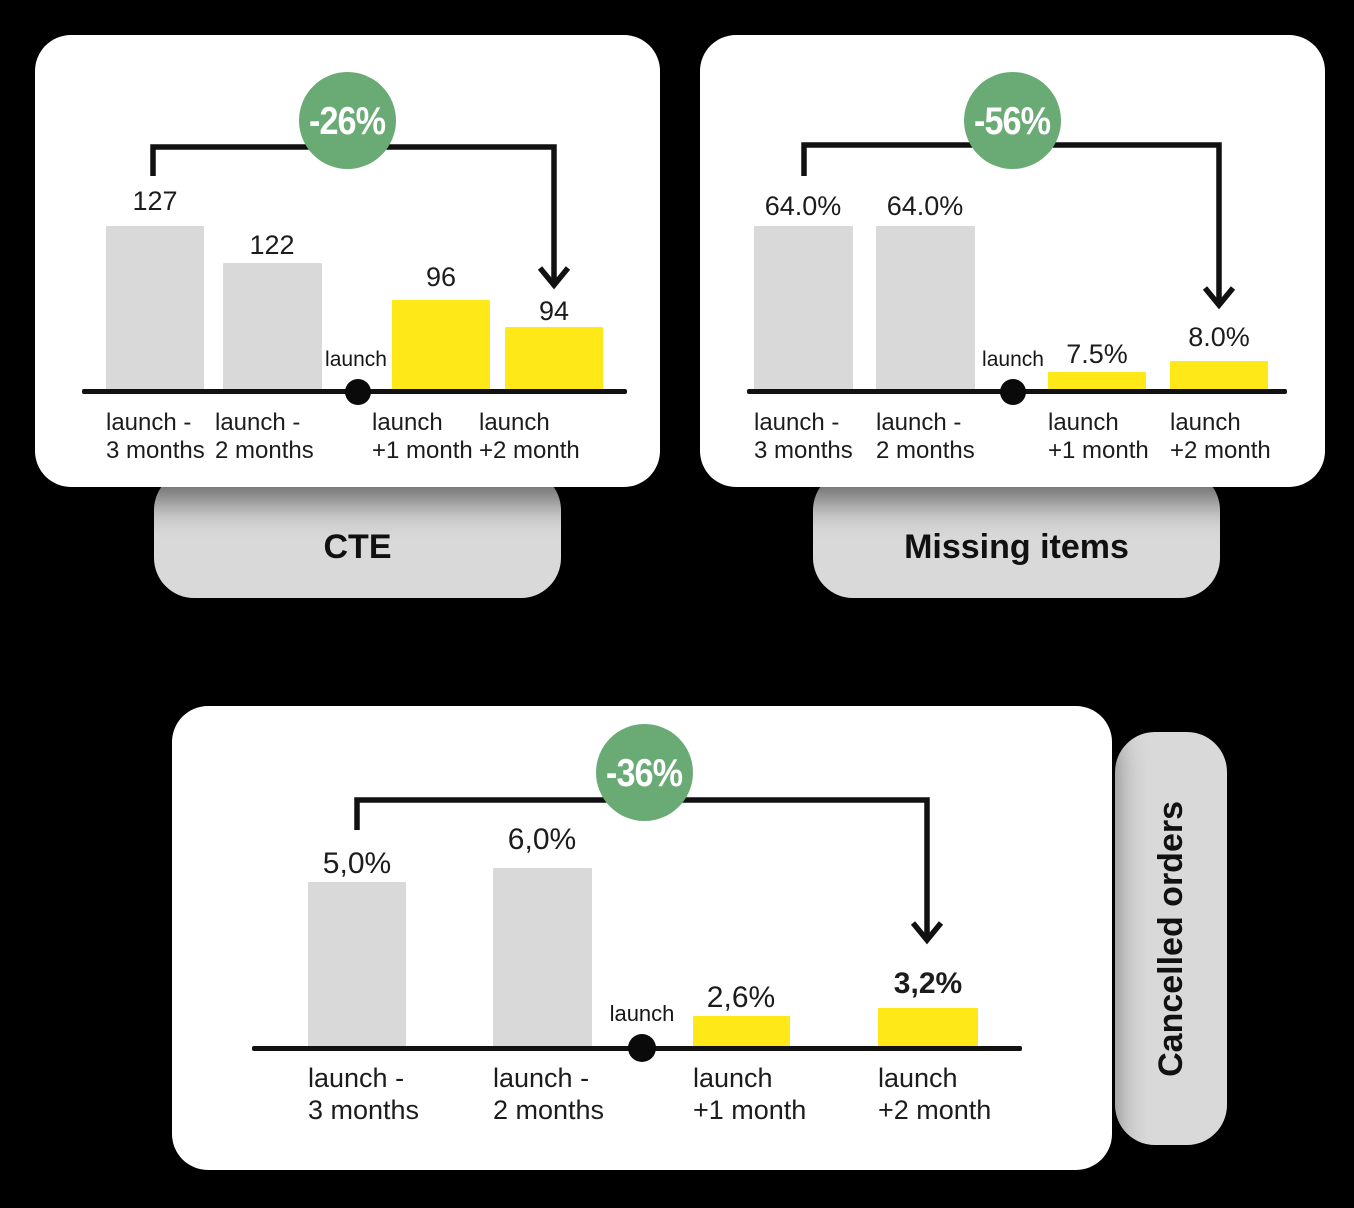 Image resolution: width=1354 pixels, height=1208 pixels. I want to click on bar-value-label: 7.5%, so click(1097, 354).